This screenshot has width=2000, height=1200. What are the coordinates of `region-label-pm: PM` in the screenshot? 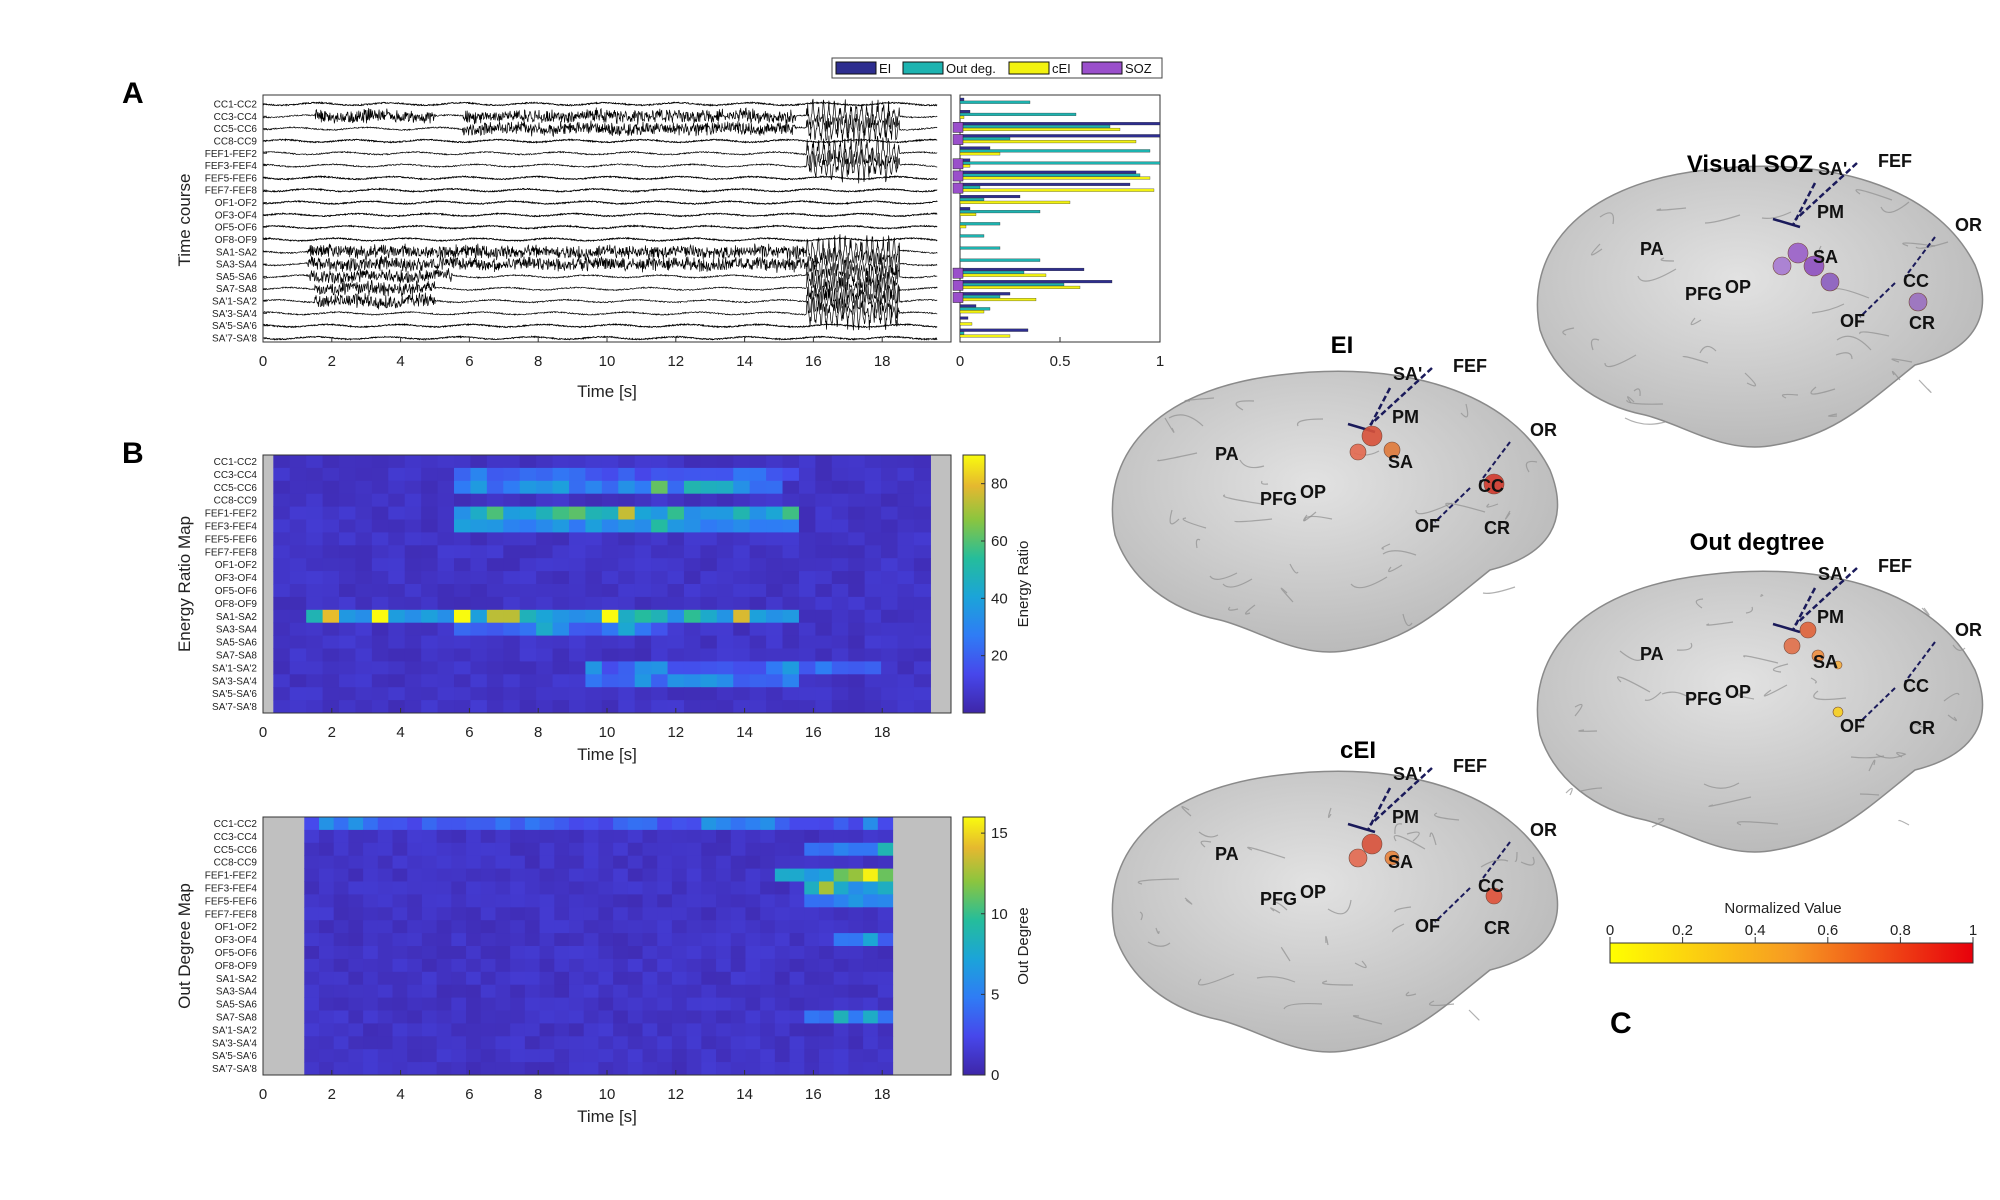 It's located at (1830, 617).